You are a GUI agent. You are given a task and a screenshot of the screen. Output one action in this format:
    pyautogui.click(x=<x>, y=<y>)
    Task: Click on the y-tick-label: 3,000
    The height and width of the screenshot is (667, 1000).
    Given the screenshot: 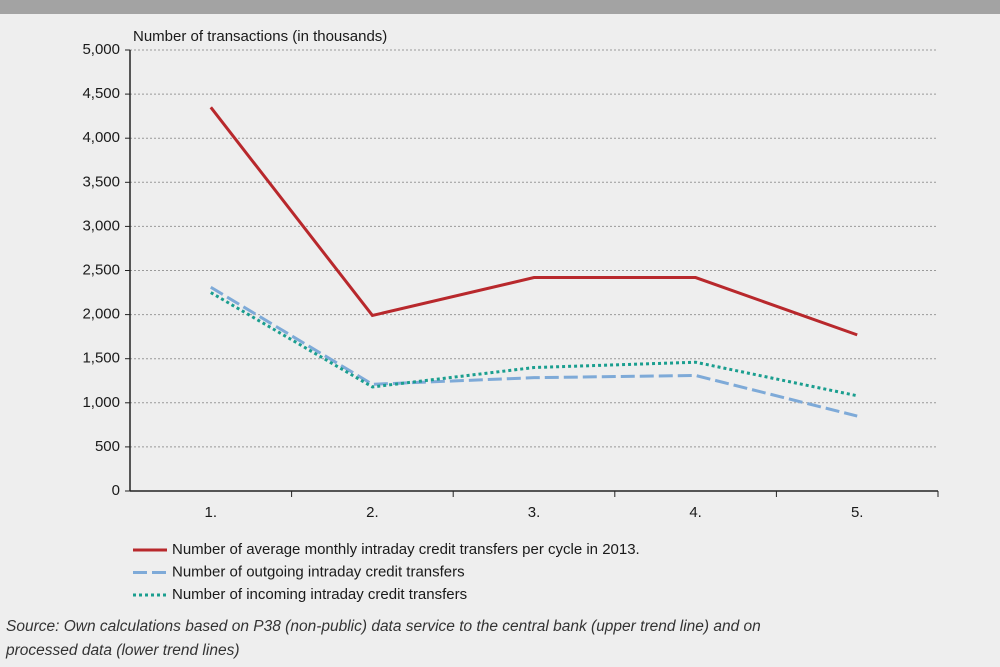 What is the action you would take?
    pyautogui.click(x=101, y=225)
    